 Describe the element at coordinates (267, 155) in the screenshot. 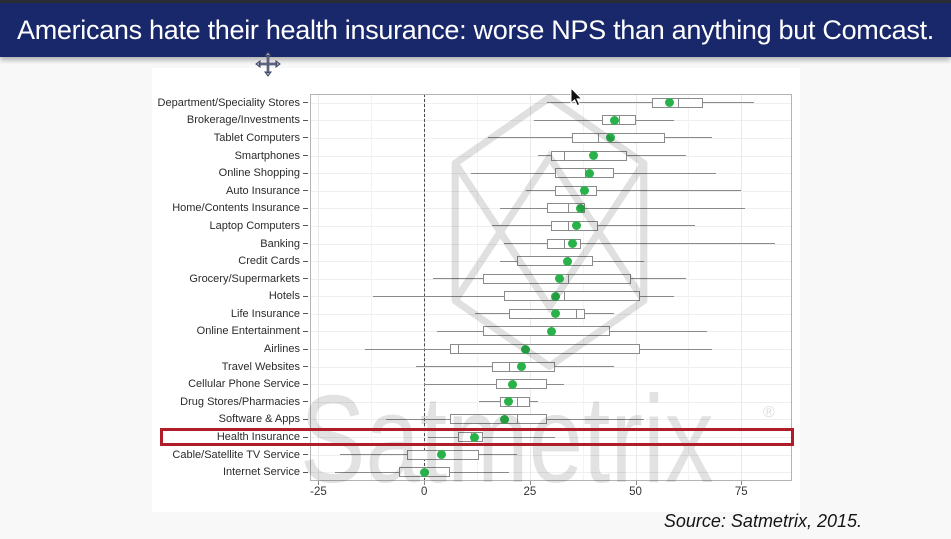

I see `category-label-text: Smartphones` at that location.